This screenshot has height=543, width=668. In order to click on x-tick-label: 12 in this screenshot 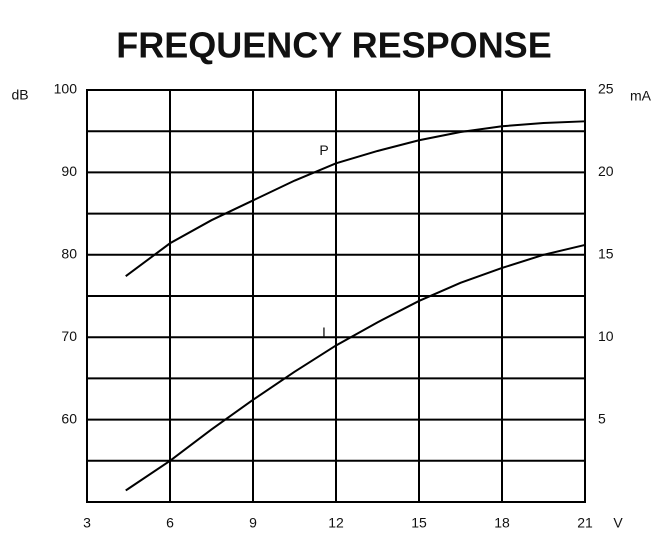, I will do `click(336, 523)`.